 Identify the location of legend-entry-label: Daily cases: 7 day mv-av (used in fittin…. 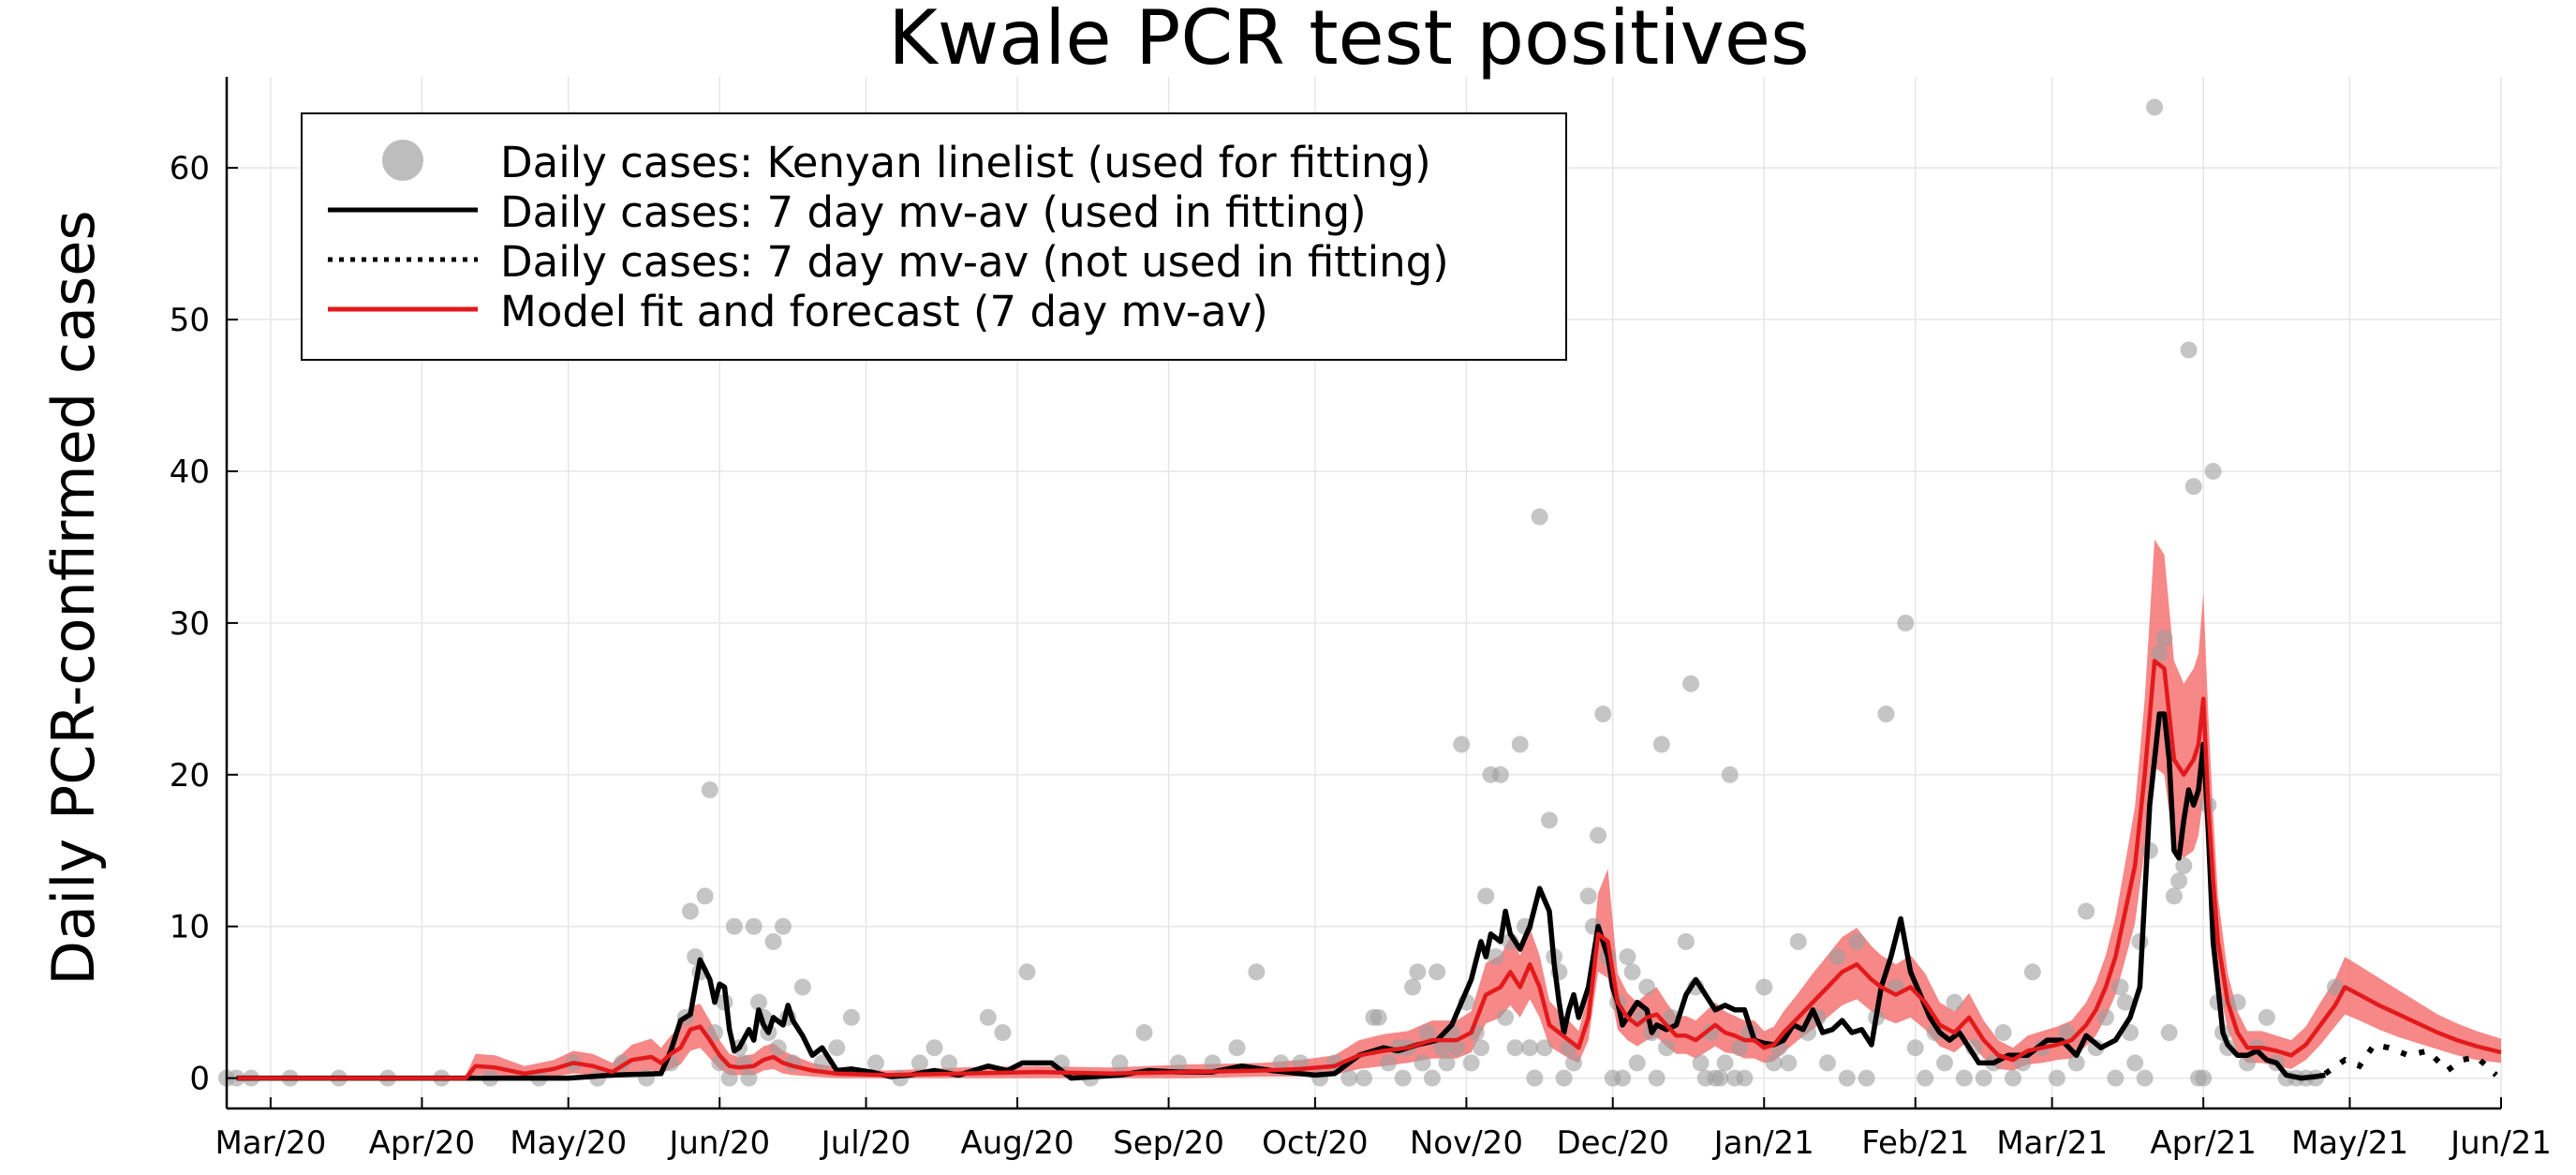
(933, 212).